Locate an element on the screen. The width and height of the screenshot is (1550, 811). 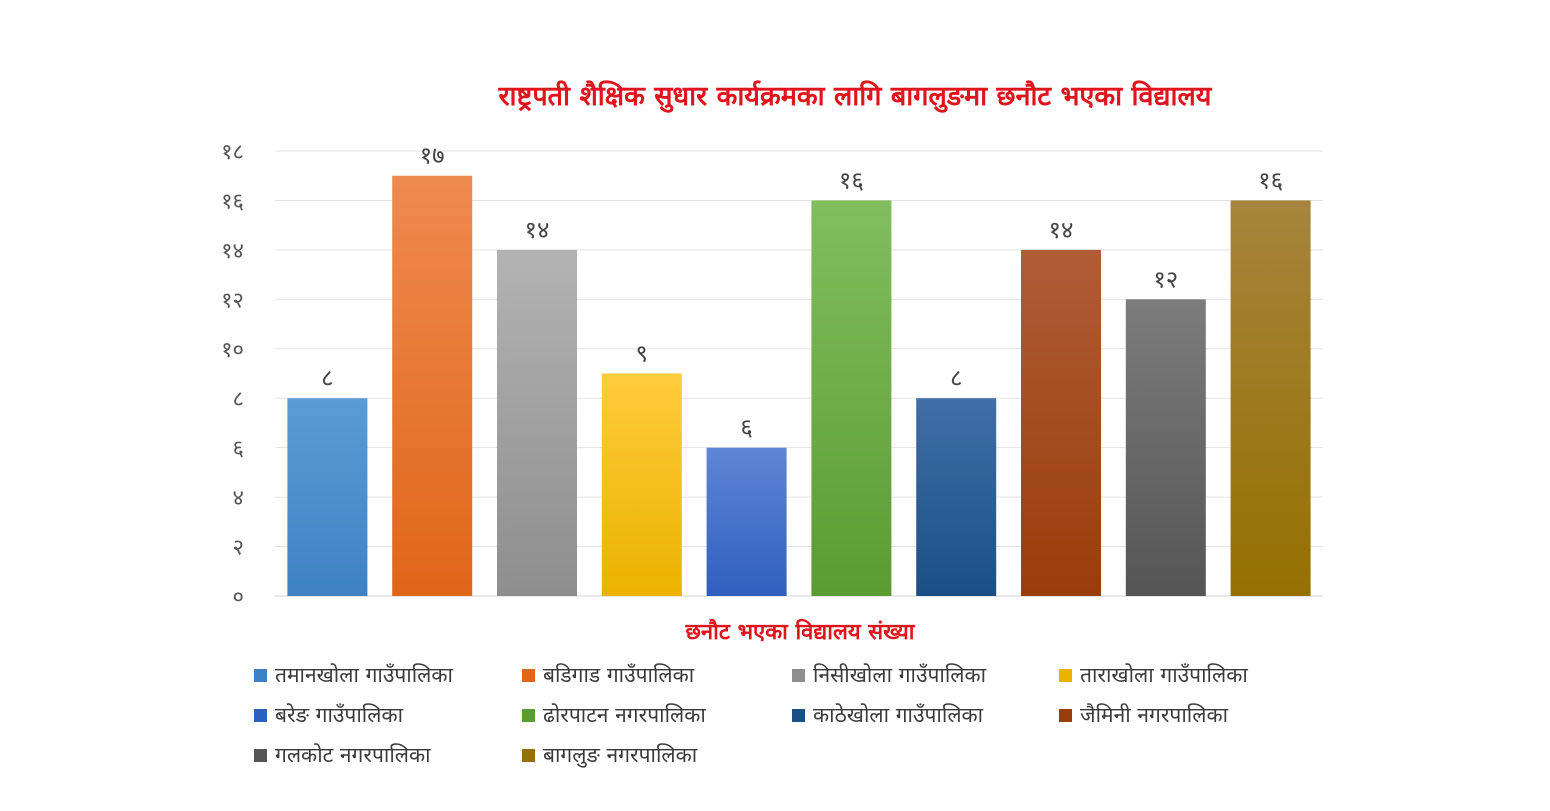
legend-label: काठेखोला गाउँपालिका is located at coordinates (898, 715).